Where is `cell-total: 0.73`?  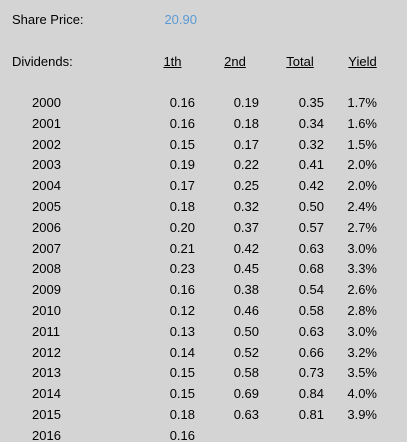
cell-total: 0.73 is located at coordinates (311, 373).